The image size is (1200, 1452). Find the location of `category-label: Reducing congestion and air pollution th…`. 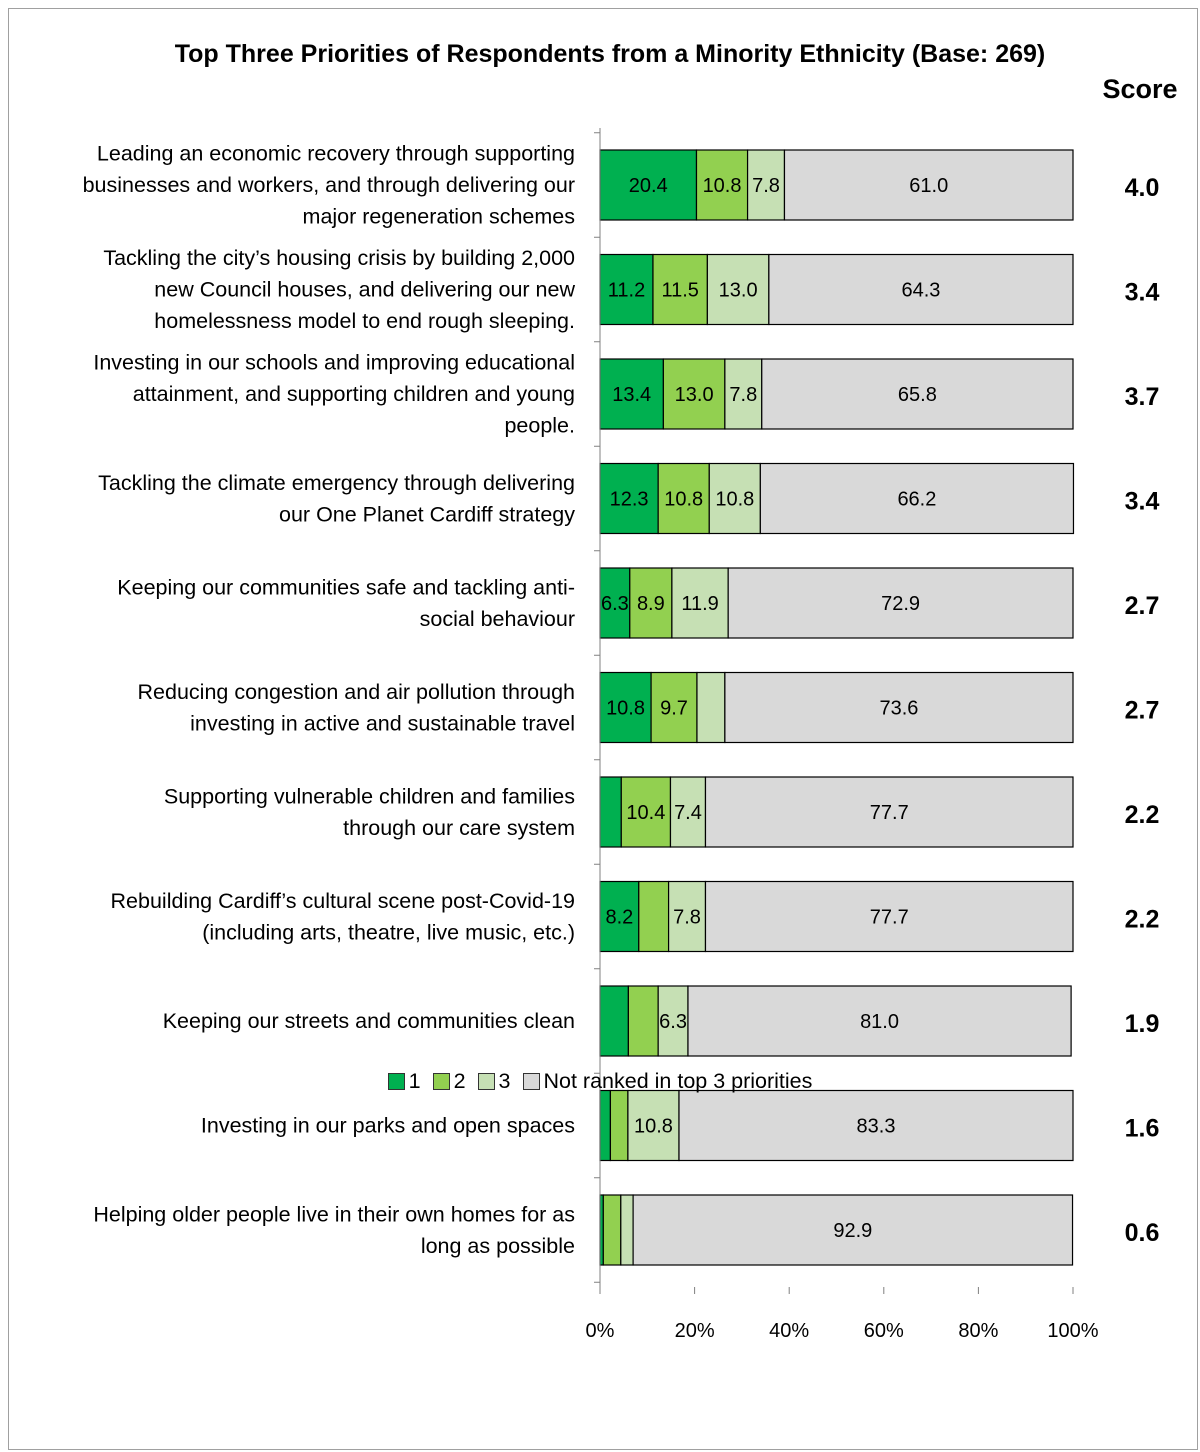

category-label: Reducing congestion and air pollution th… is located at coordinates (356, 708).